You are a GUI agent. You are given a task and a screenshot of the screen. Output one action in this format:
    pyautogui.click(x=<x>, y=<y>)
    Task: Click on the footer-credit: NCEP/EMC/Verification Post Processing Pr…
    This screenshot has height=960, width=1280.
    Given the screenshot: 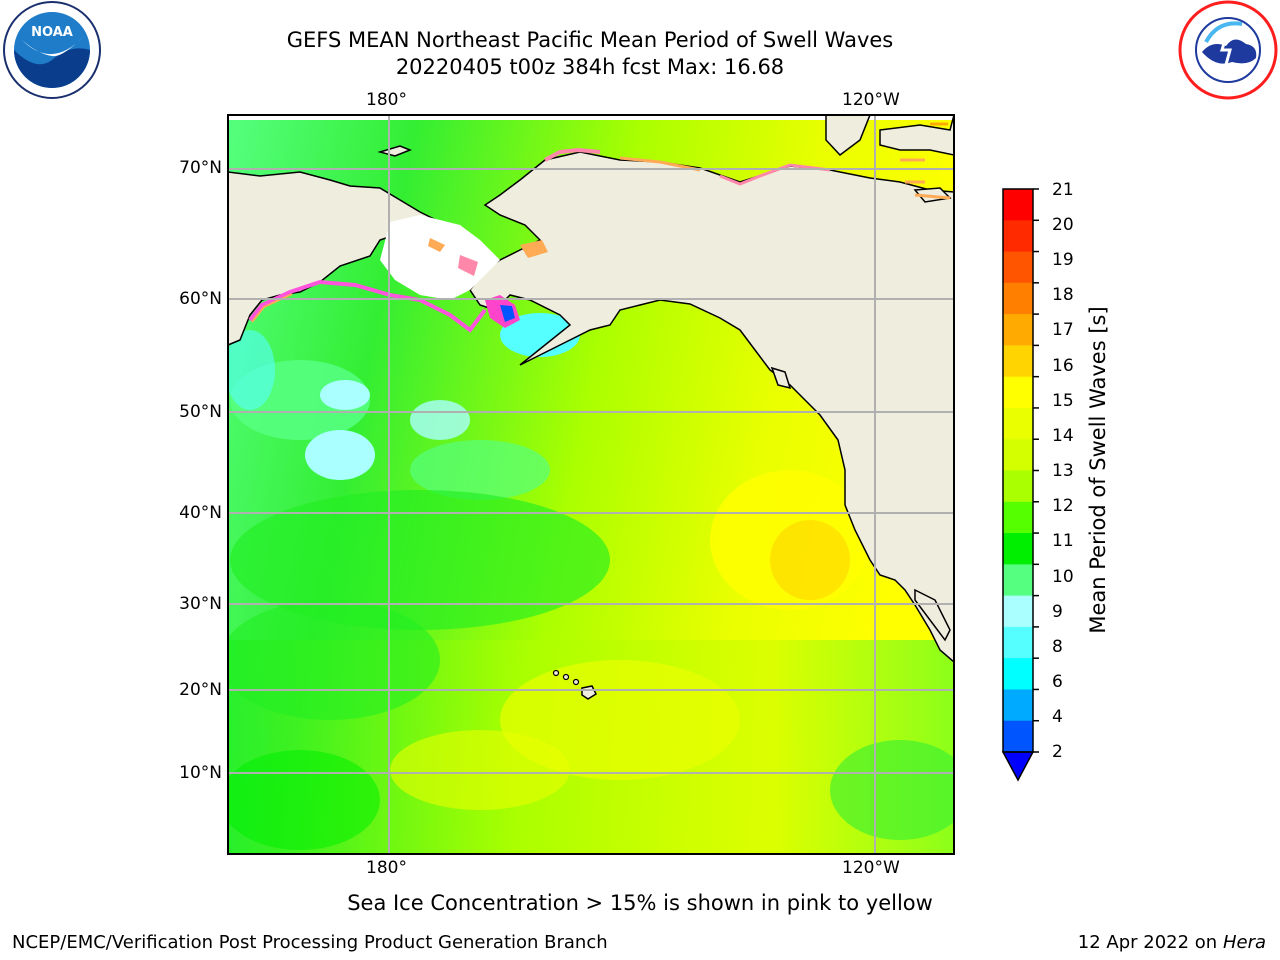 What is the action you would take?
    pyautogui.click(x=310, y=942)
    